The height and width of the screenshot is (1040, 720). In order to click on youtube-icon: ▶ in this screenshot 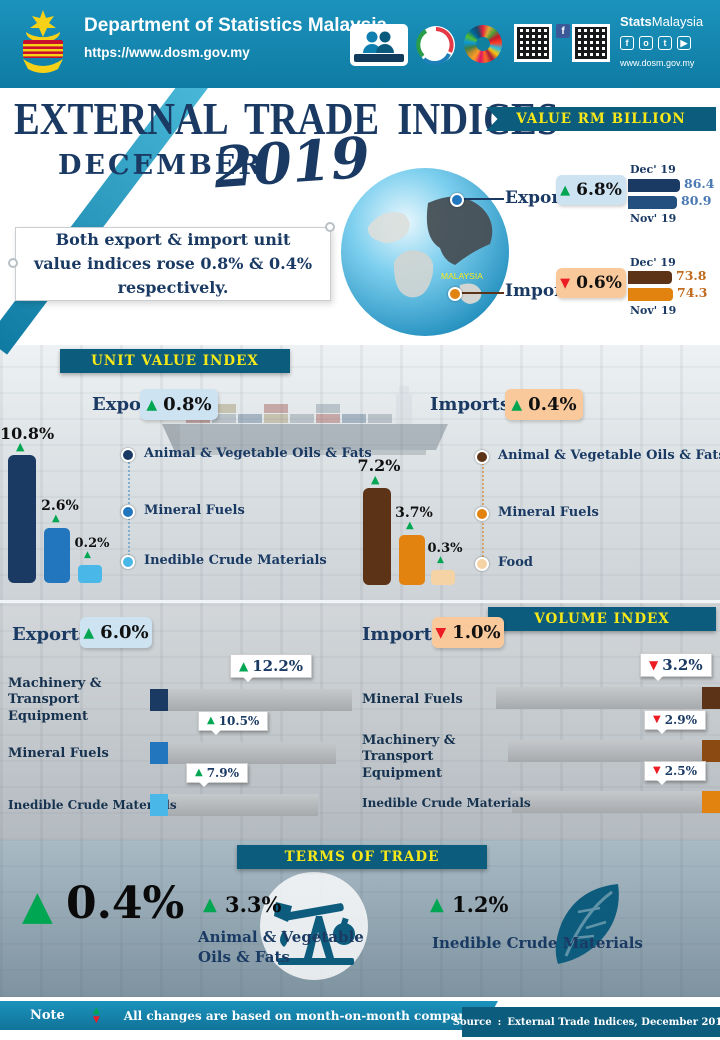, I will do `click(684, 43)`.